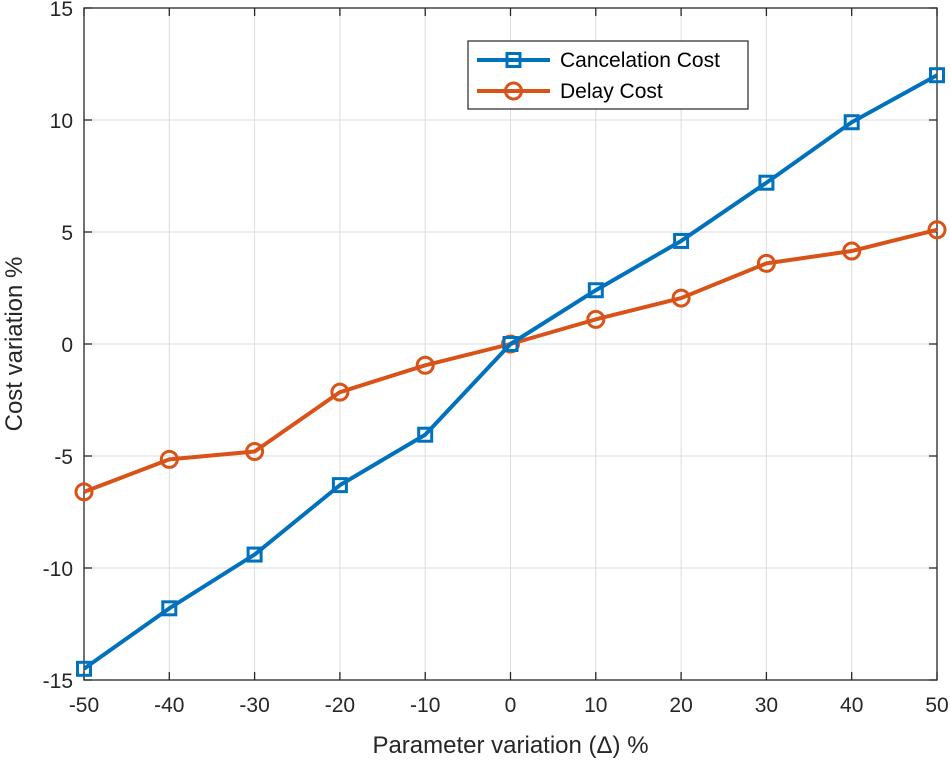 The image size is (950, 761). Describe the element at coordinates (936, 705) in the screenshot. I see `x-tick-label-10: 50` at that location.